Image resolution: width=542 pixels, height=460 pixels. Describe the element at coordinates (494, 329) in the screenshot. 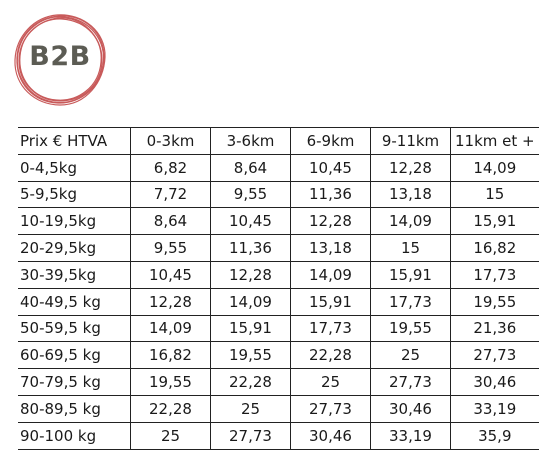

I see `price-cell: 21,36` at that location.